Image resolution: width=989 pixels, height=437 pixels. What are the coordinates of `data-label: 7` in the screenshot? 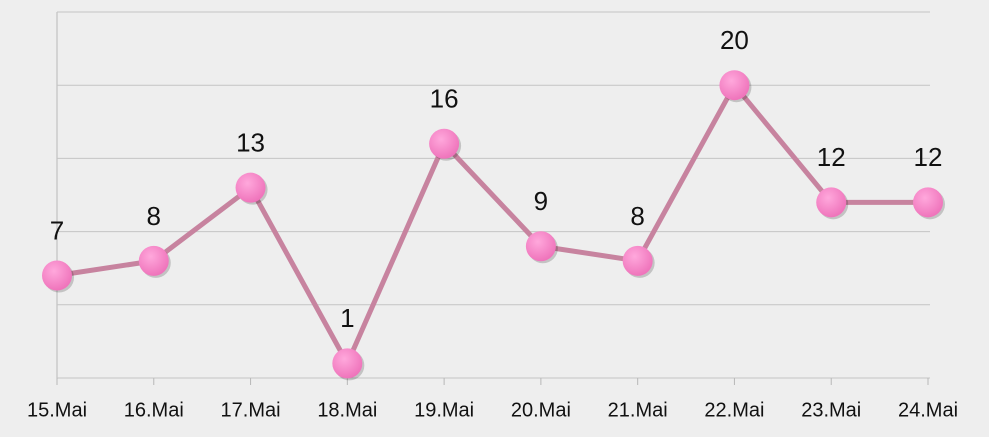 It's located at (57, 230).